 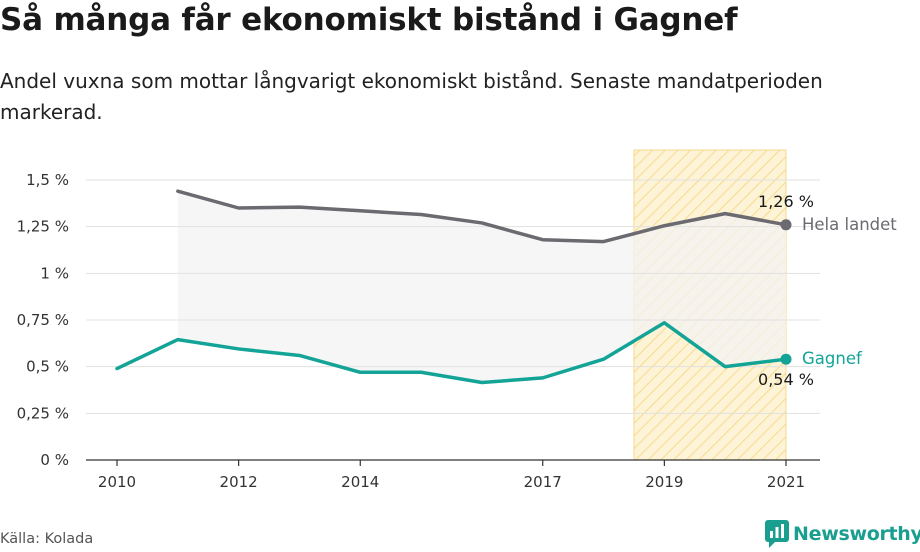 I want to click on series-value-label: 0,54 %, so click(x=786, y=379).